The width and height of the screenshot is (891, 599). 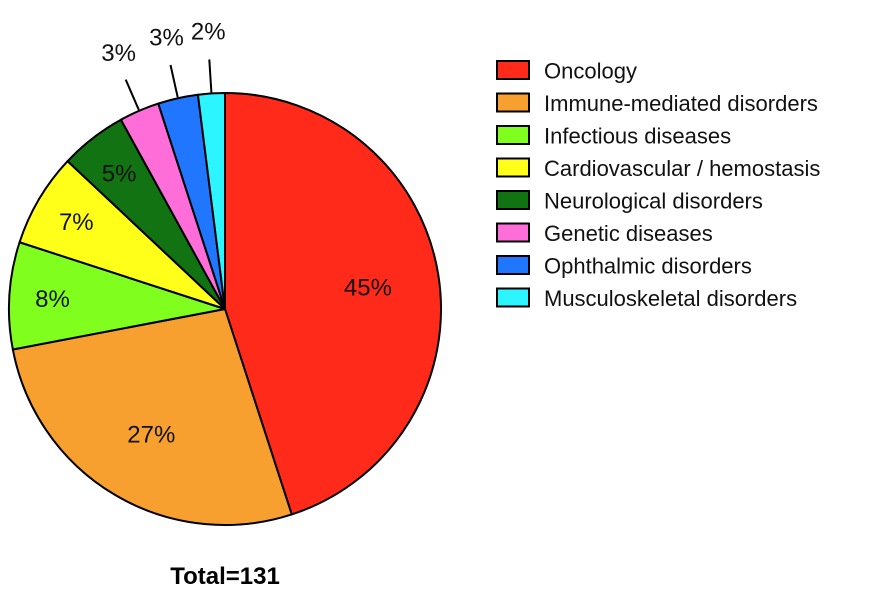 I want to click on legend-item-neurological-disorders: Neurological disorders, so click(x=629, y=201).